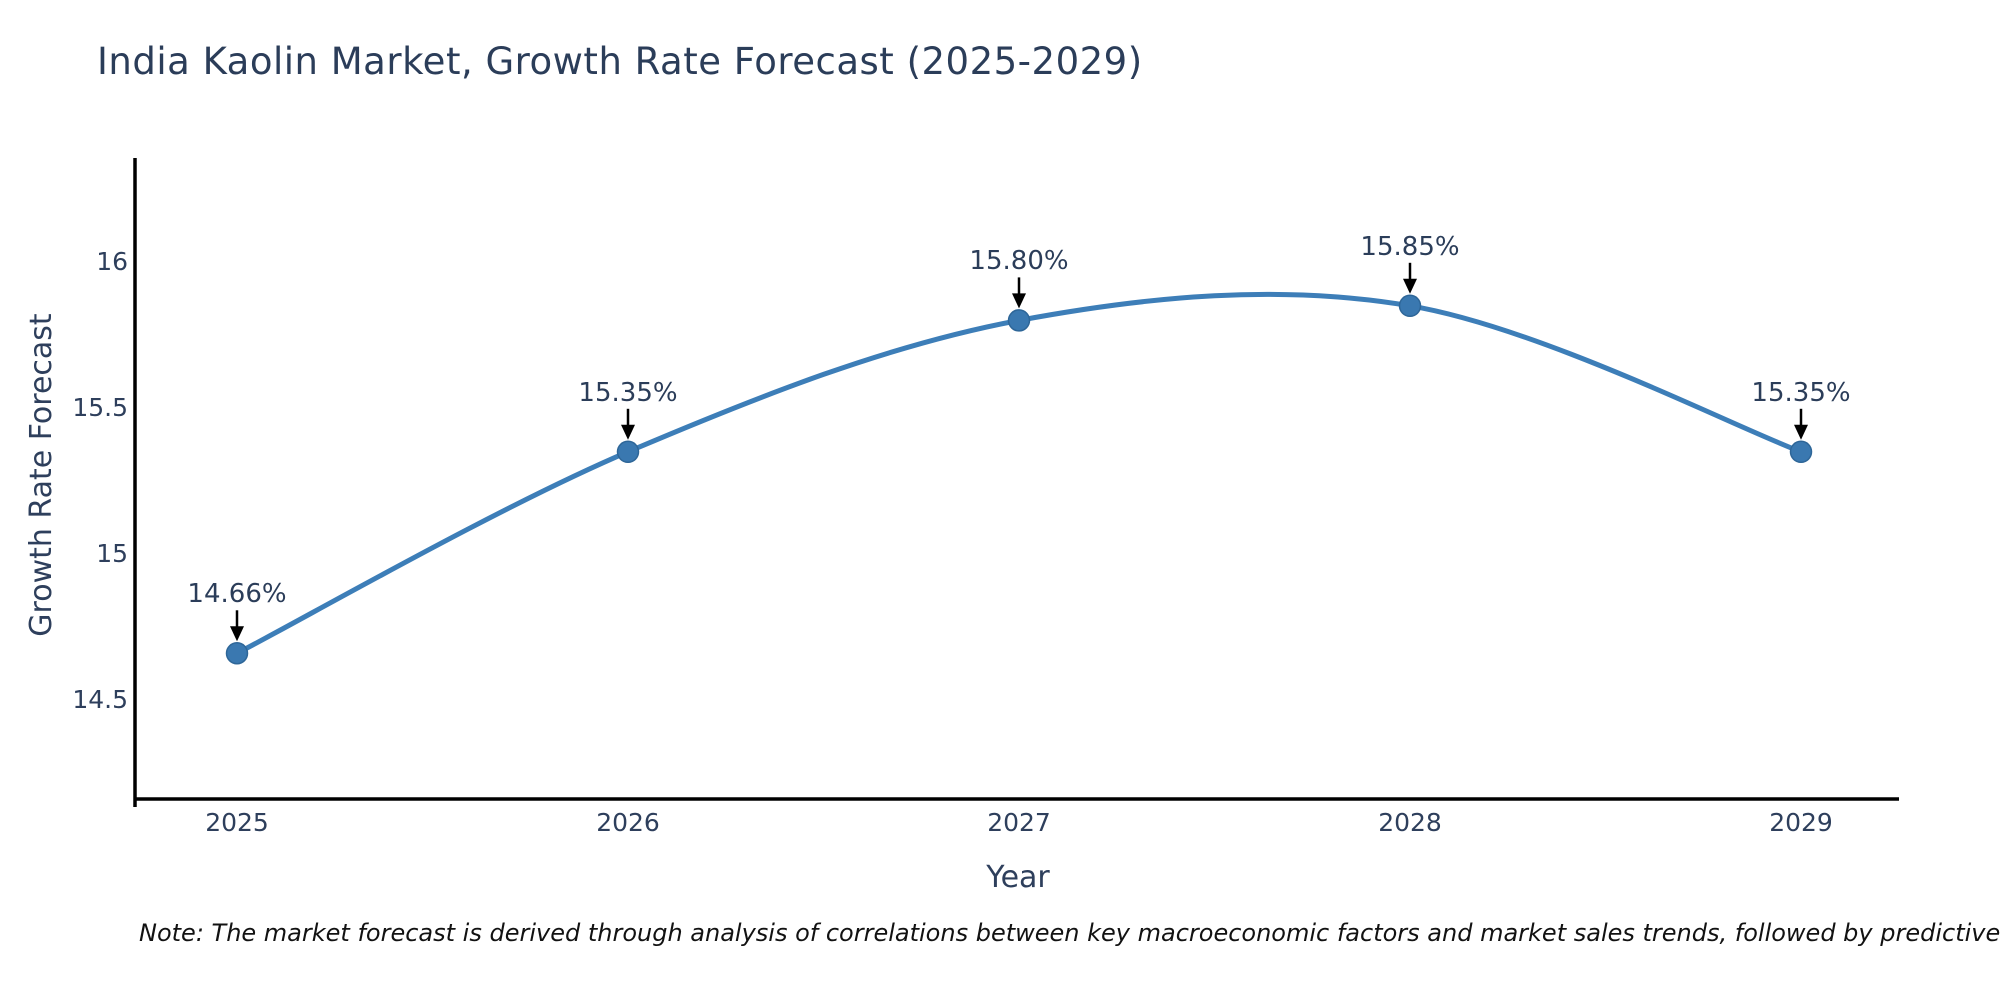 The height and width of the screenshot is (1000, 2000). Describe the element at coordinates (628, 822) in the screenshot. I see `x-tick-label: 2026` at that location.